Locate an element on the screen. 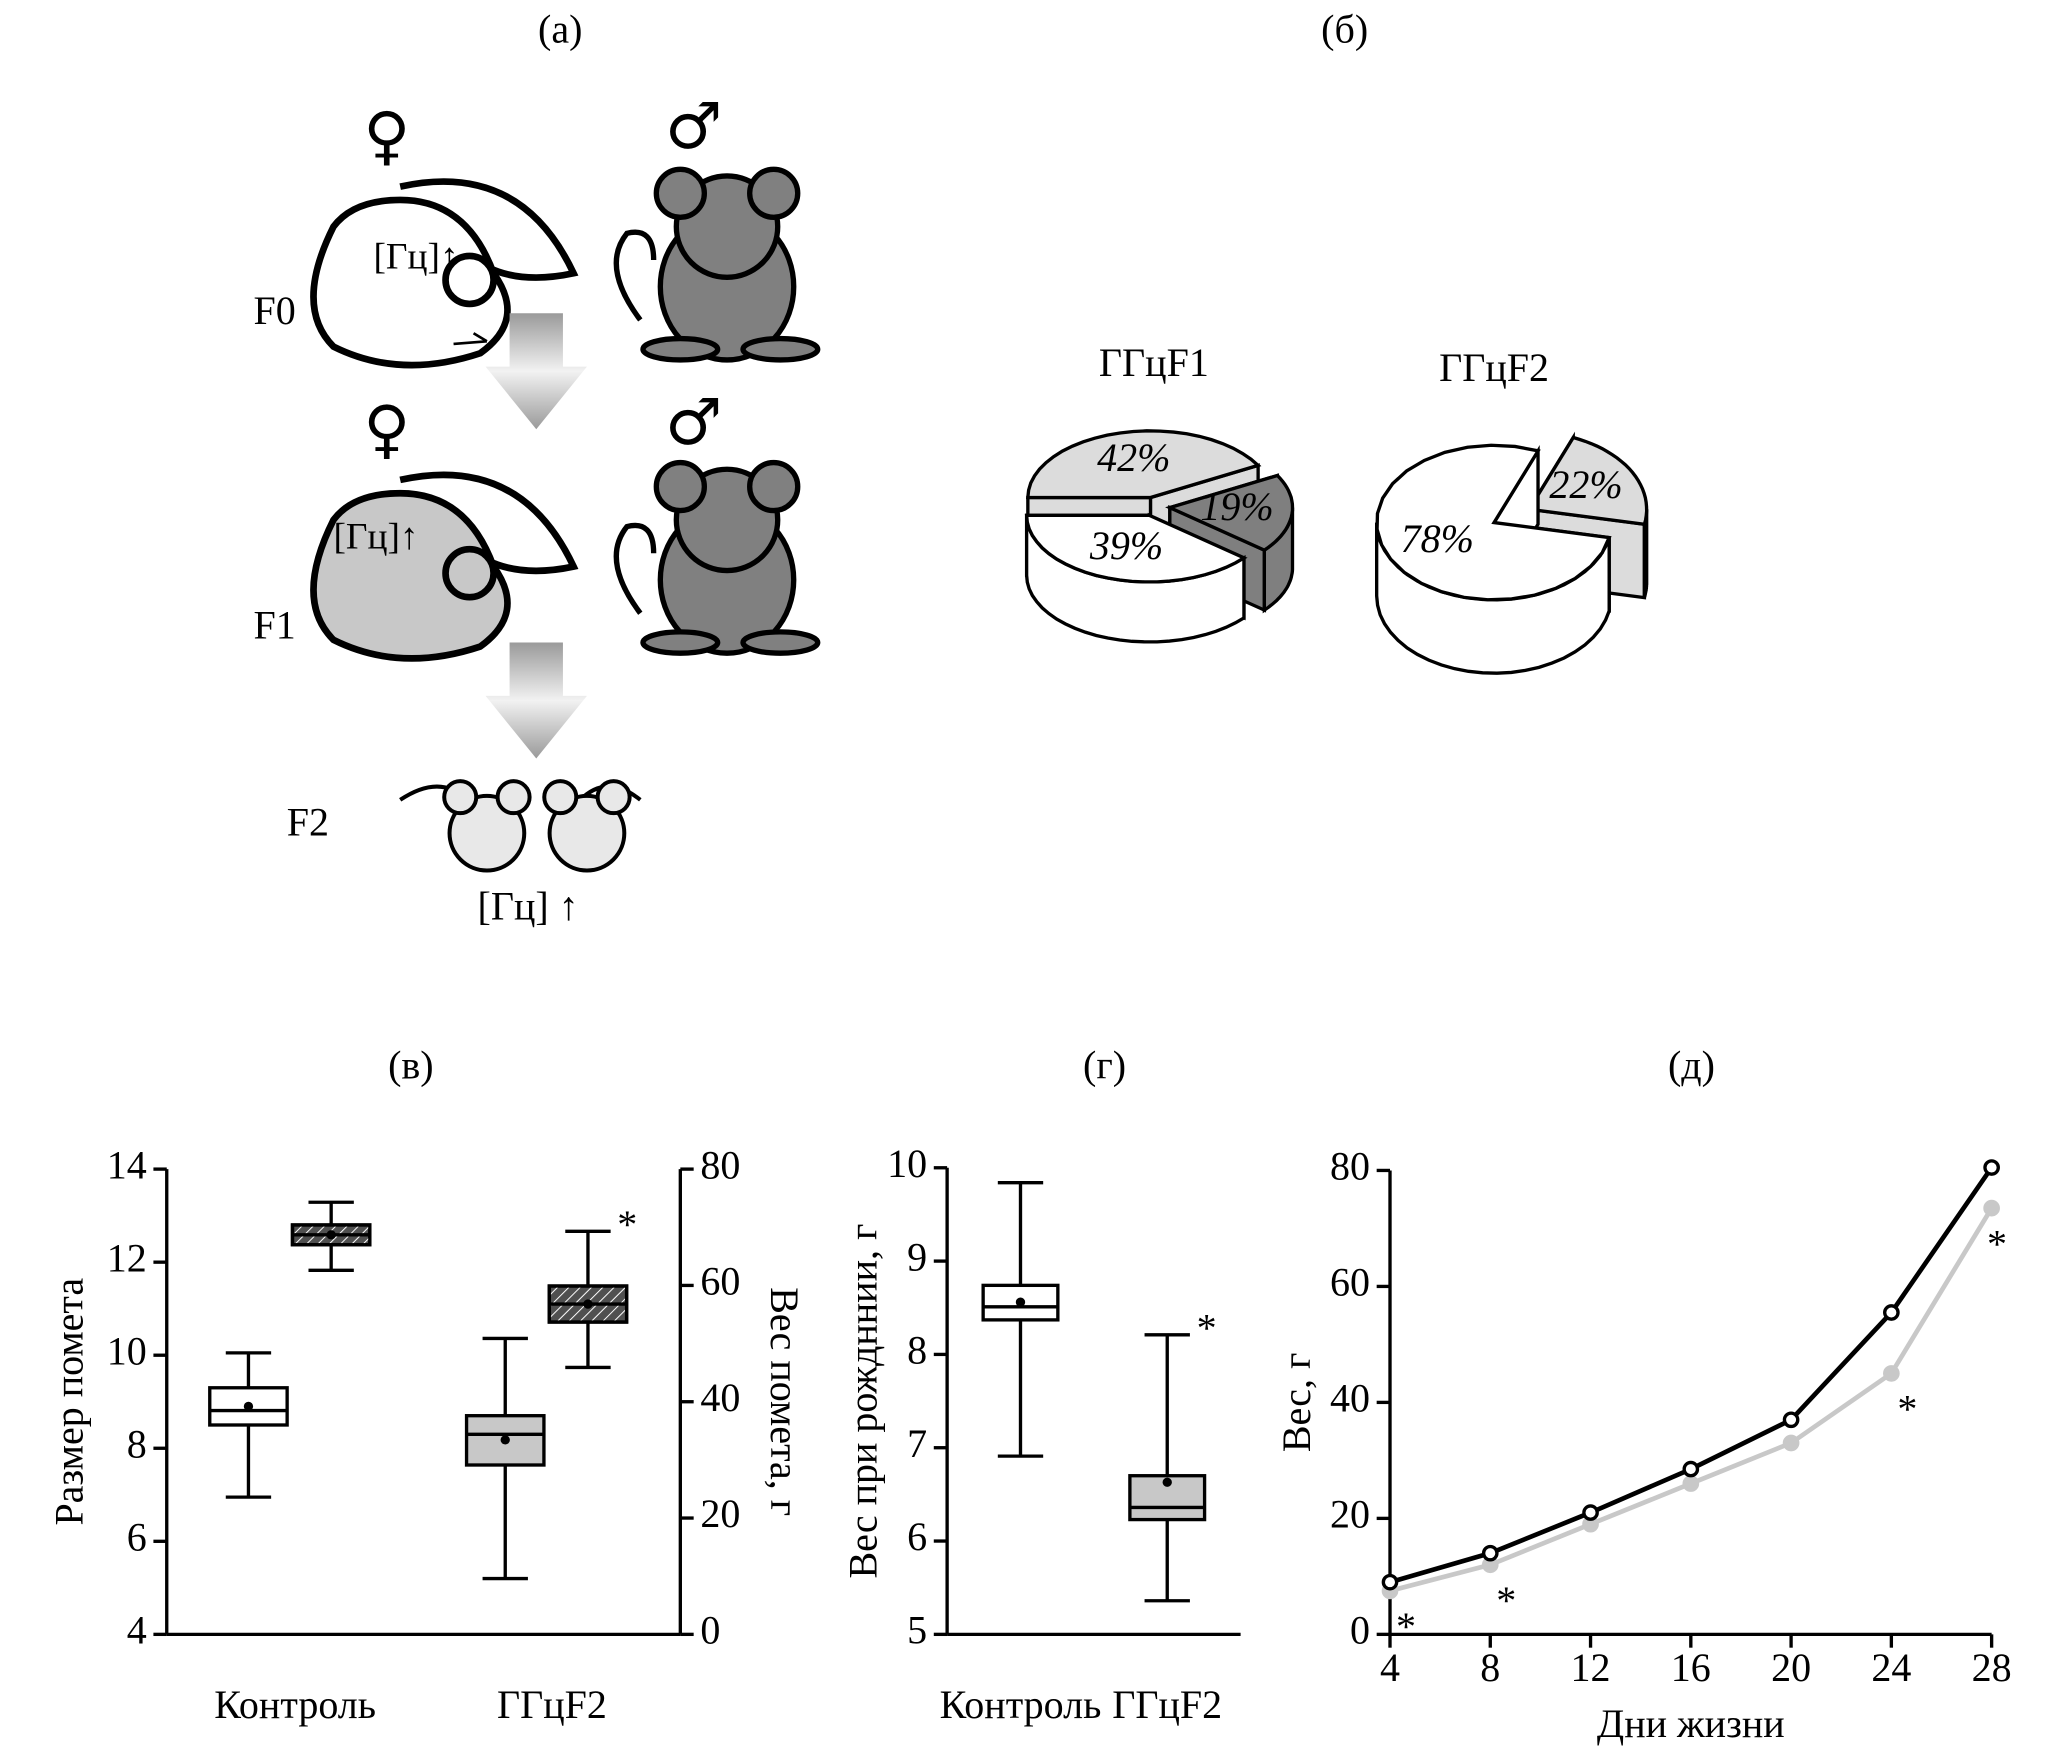 This screenshot has height=1757, width=2065. y-tick-label: 60 is located at coordinates (1350, 1282).